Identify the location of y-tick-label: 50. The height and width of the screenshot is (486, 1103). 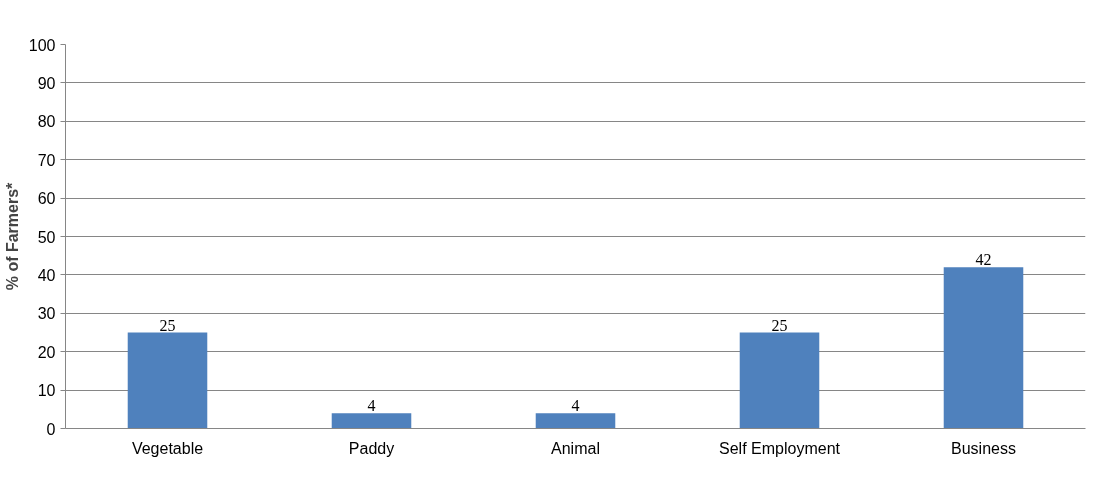
(46, 237).